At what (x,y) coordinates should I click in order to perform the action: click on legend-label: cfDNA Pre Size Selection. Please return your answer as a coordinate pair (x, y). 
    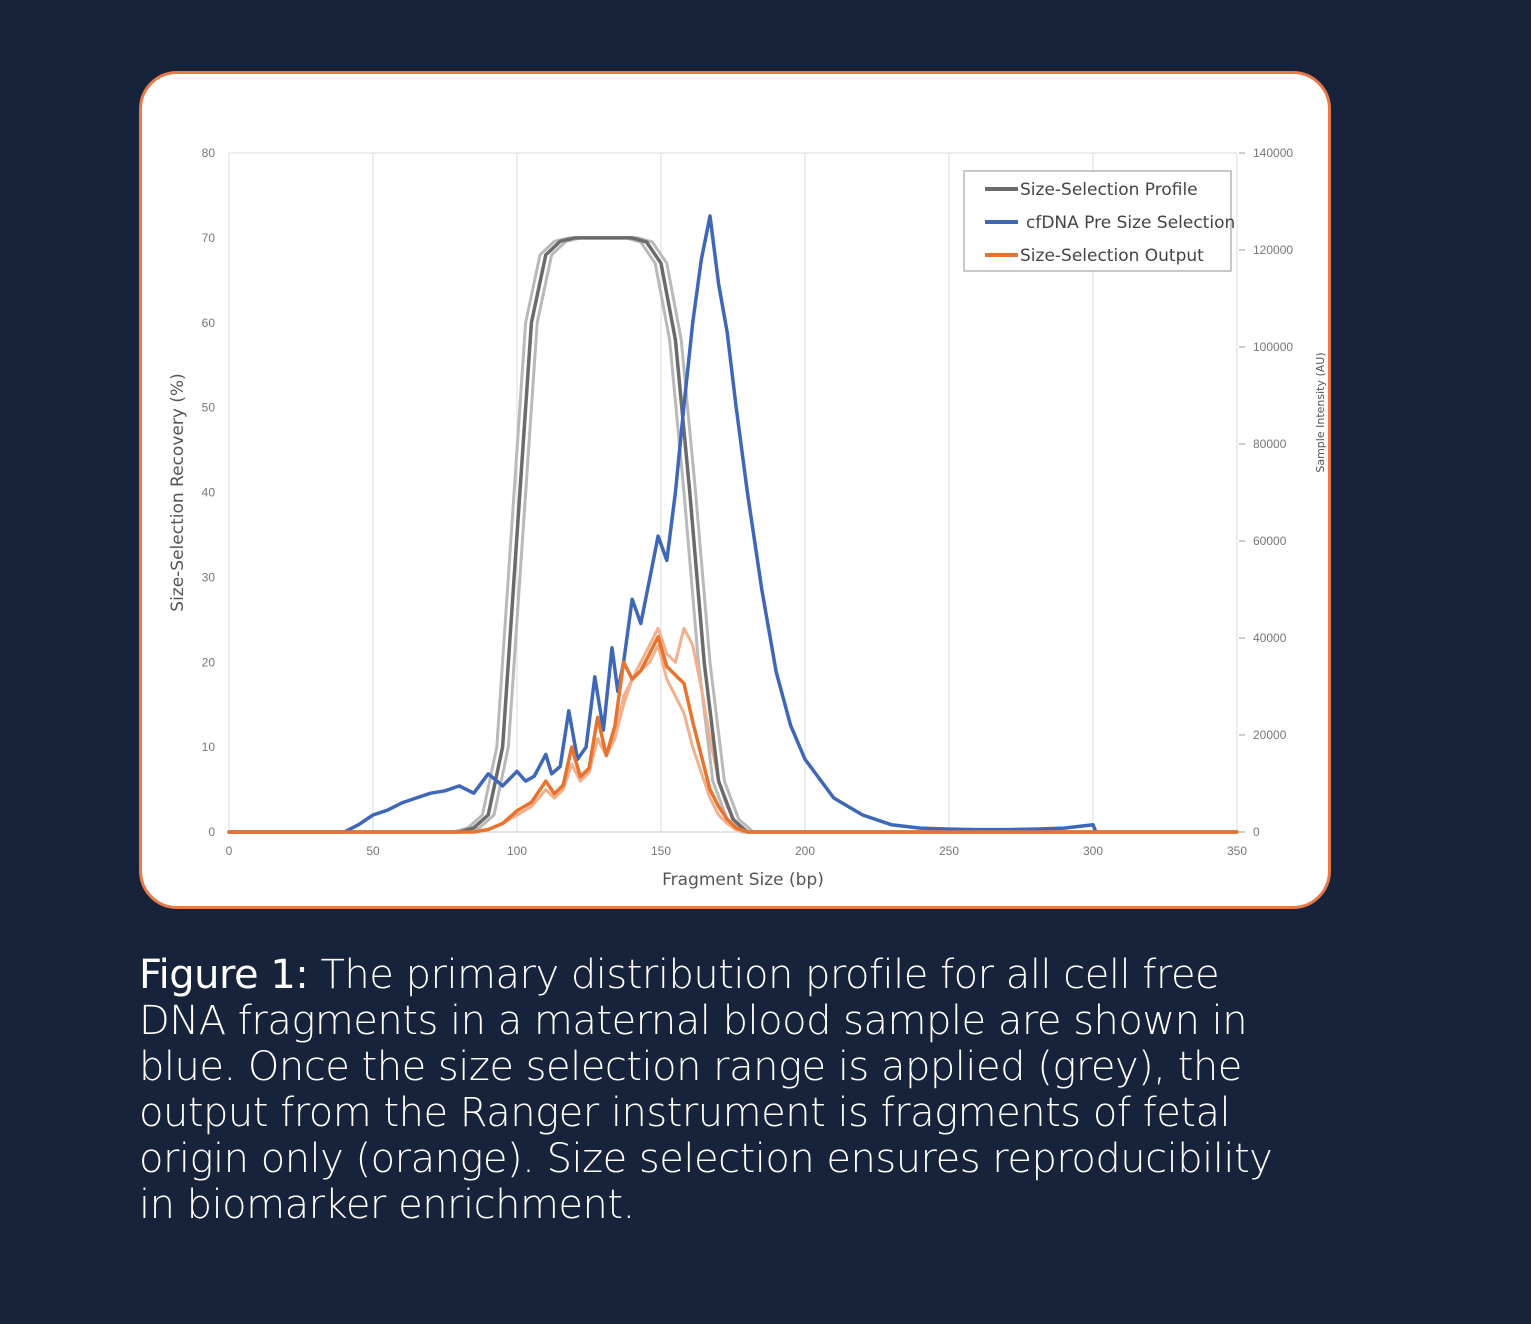
    Looking at the image, I should click on (1130, 223).